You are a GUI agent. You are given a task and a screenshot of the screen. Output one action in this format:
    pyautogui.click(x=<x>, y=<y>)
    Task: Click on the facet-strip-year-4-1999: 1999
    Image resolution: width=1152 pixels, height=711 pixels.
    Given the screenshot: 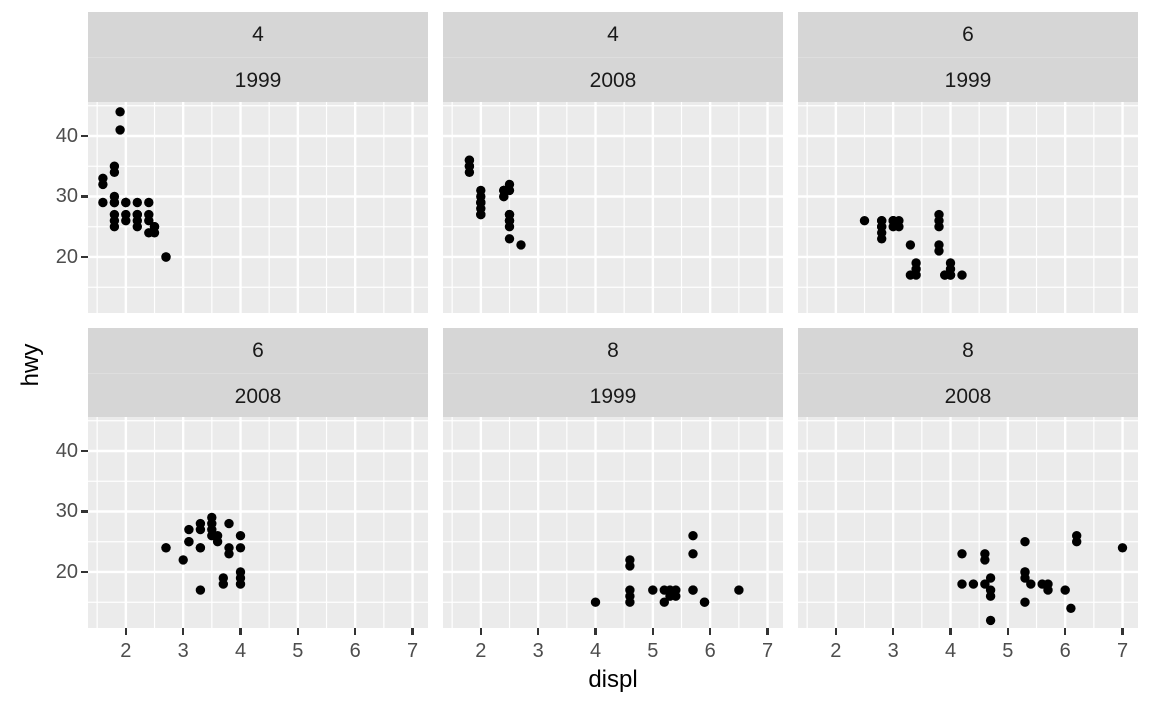 What is the action you would take?
    pyautogui.click(x=258, y=80)
    